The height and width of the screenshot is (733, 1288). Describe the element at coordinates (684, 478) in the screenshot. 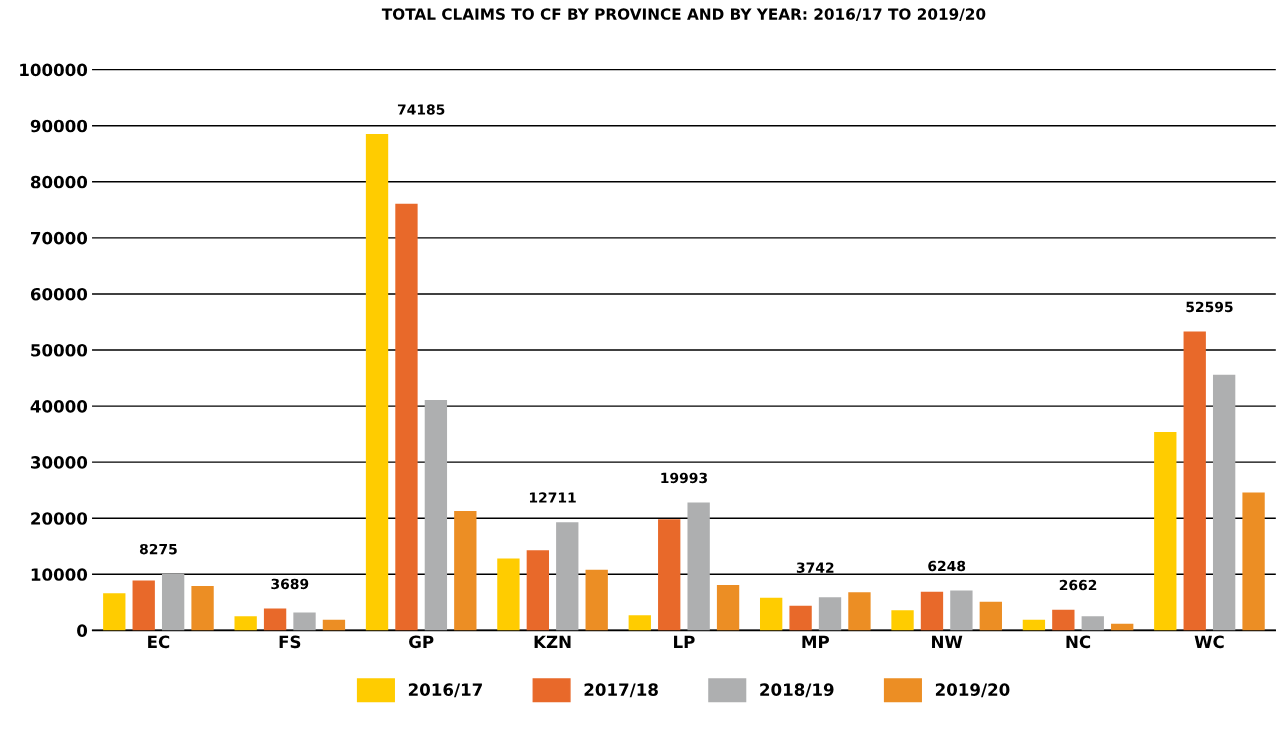

I see `annotation: 19993` at that location.